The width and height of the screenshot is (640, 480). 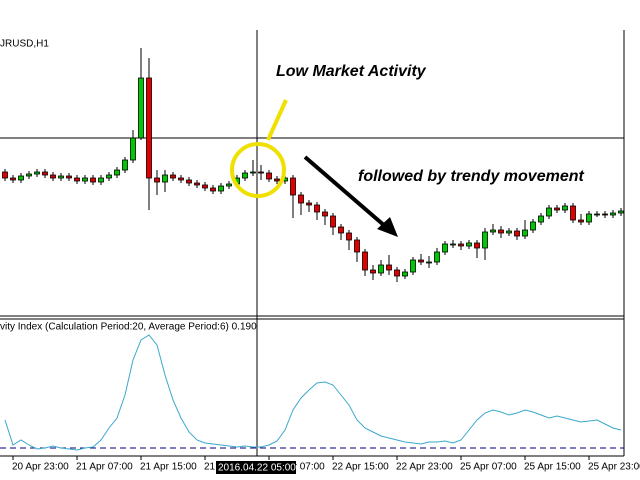 What do you see at coordinates (351, 71) in the screenshot?
I see `annotation: Low Market Activity` at bounding box center [351, 71].